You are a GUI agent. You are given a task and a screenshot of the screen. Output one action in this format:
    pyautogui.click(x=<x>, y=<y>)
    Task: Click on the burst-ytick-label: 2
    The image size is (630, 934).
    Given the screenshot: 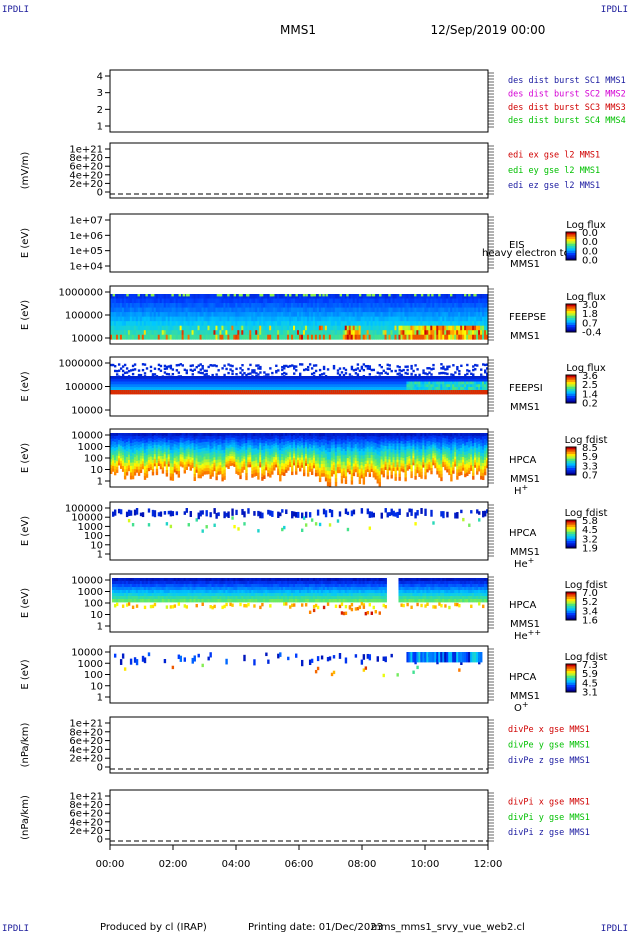 What is the action you would take?
    pyautogui.click(x=100, y=110)
    